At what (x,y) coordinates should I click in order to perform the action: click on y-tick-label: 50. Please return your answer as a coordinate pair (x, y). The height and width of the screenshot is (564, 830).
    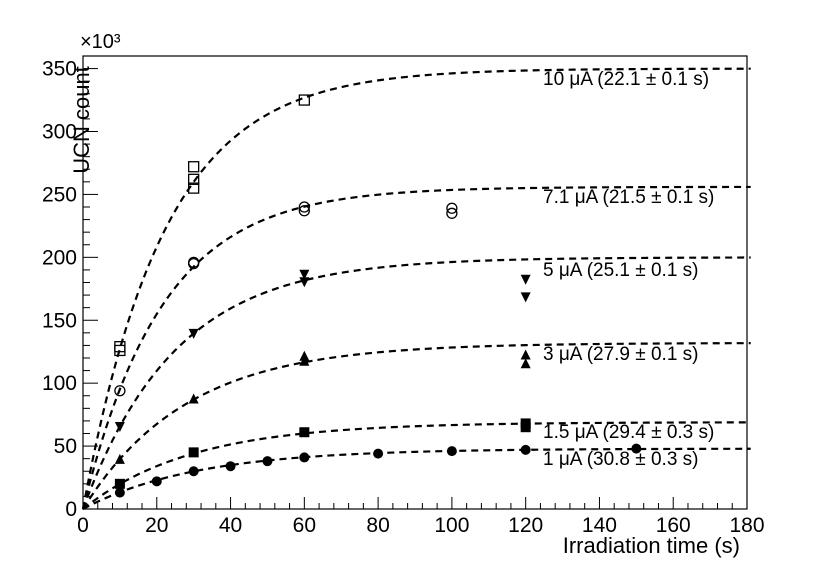
    Looking at the image, I should click on (65, 446).